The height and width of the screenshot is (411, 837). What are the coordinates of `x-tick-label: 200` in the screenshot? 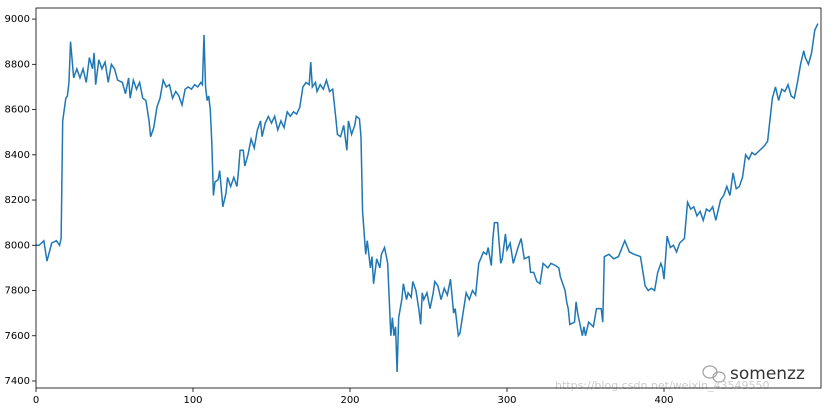 It's located at (349, 400).